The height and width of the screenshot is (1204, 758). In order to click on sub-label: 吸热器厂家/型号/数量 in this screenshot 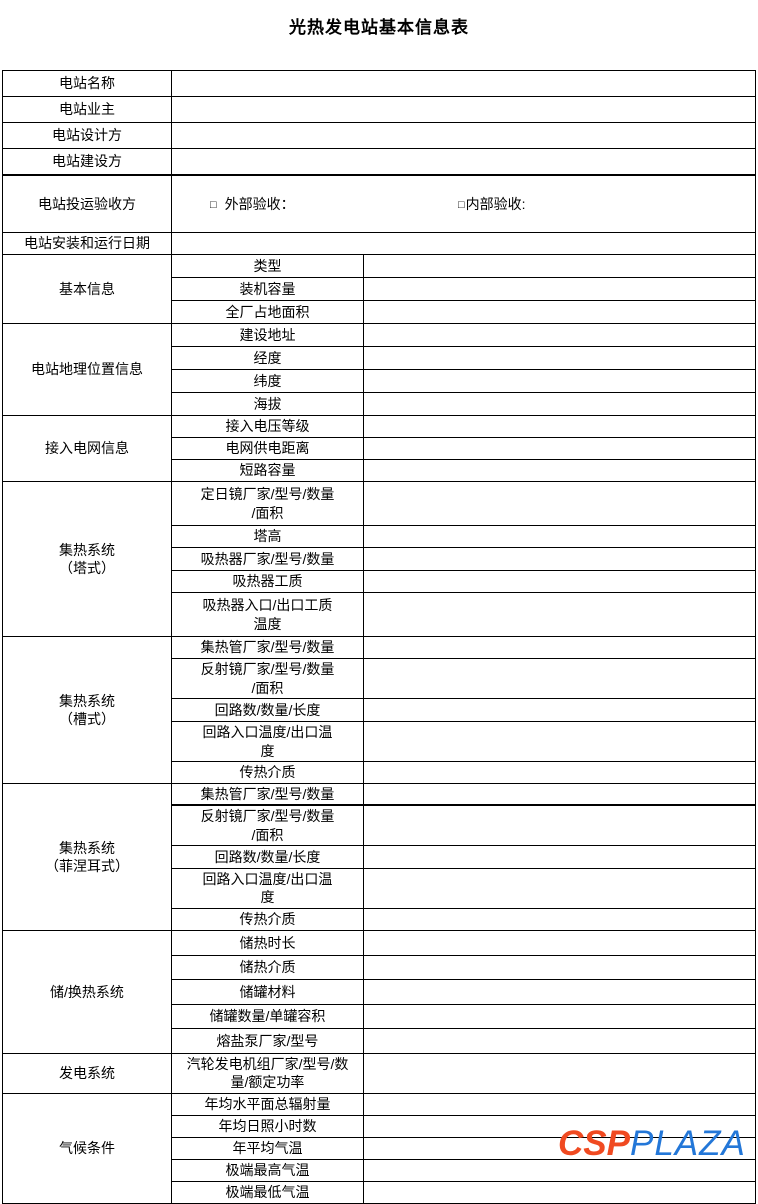, I will do `click(267, 559)`.